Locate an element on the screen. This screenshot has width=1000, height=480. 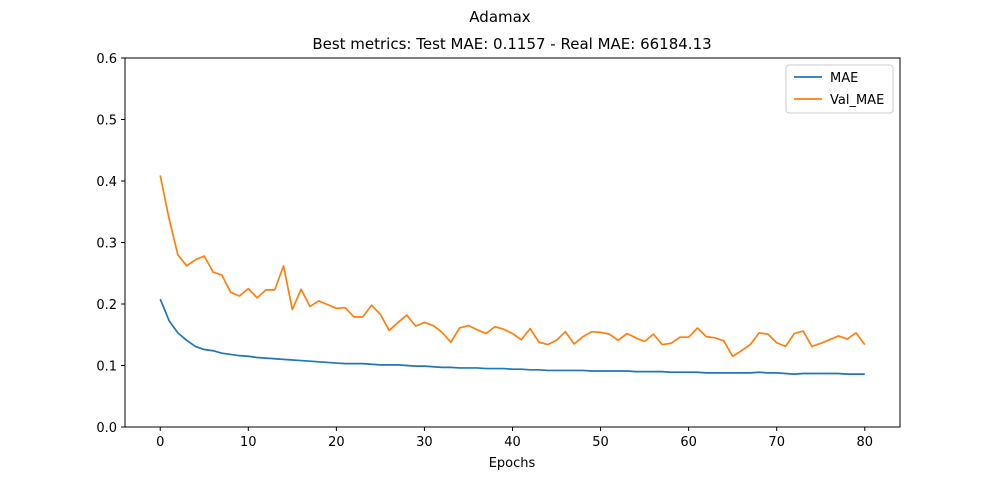
x-tick-label: 60 is located at coordinates (688, 442).